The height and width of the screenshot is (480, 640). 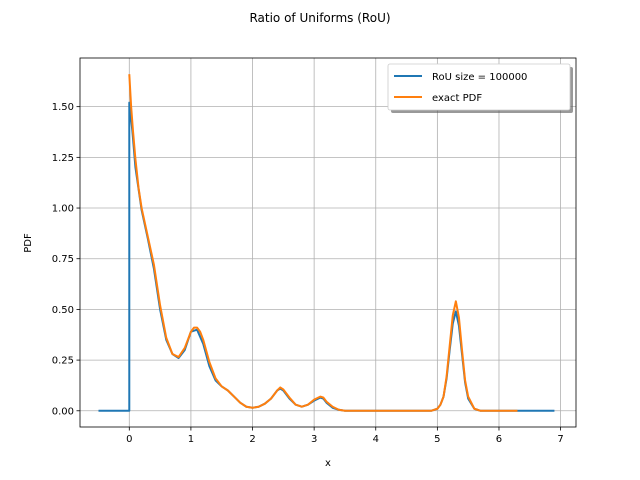 I want to click on legend-box, so click(x=479, y=87).